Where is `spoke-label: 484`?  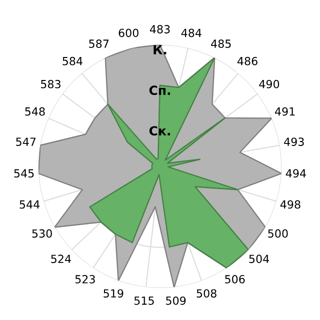
spoke-label: 484 is located at coordinates (191, 33).